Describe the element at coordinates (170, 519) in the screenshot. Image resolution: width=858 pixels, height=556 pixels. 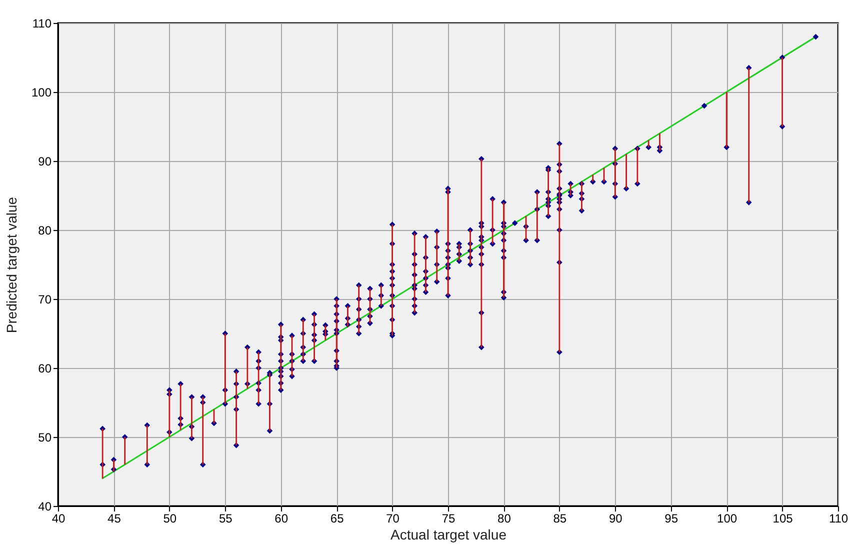
I see `x-tick-label: 50` at that location.